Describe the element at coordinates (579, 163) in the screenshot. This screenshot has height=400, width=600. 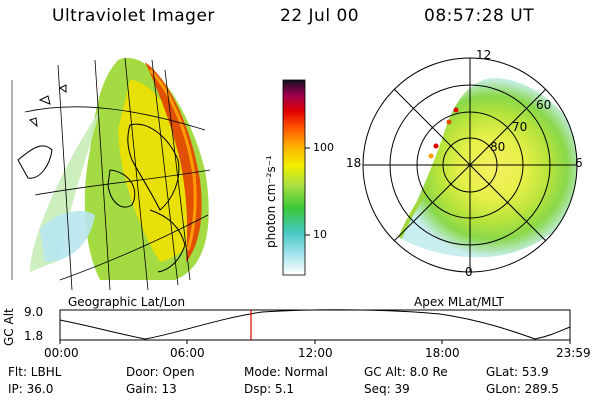
I see `mlt-label-6: 6` at that location.